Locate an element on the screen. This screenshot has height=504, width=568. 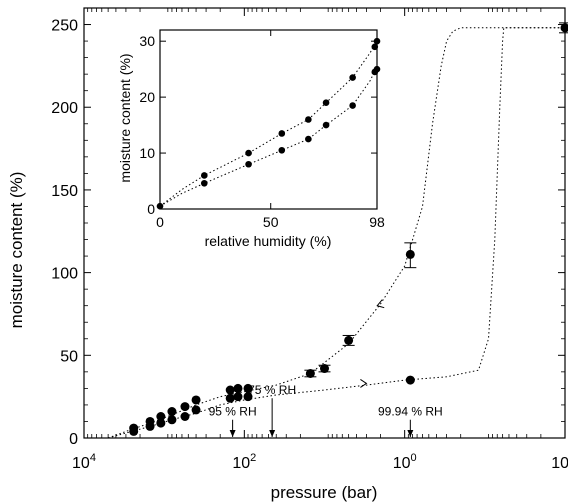
inset-x-axis-label: relative humidity (%) is located at coordinates (268, 241).